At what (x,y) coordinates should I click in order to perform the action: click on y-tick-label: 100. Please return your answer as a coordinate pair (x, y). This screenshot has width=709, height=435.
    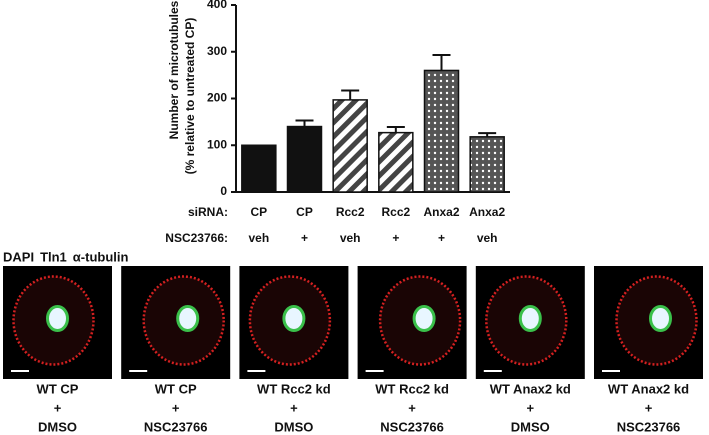
    Looking at the image, I should click on (217, 144).